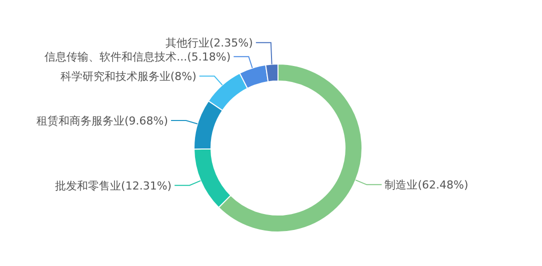  I want to click on slice-label: 其他行业(2.35%), so click(209, 43).